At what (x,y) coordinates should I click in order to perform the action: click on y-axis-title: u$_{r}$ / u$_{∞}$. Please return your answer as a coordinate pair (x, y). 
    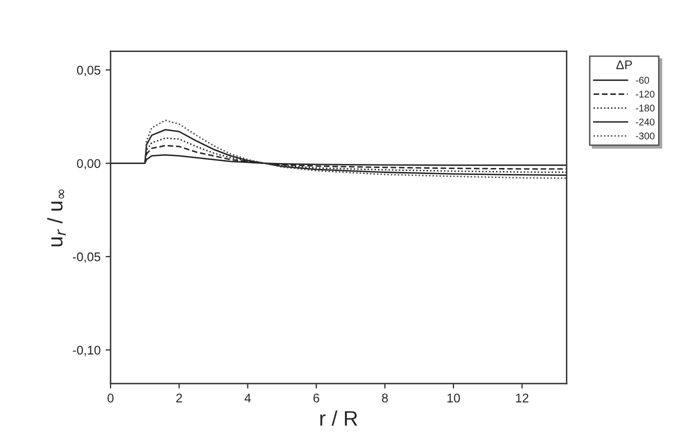
    Looking at the image, I should click on (56, 218).